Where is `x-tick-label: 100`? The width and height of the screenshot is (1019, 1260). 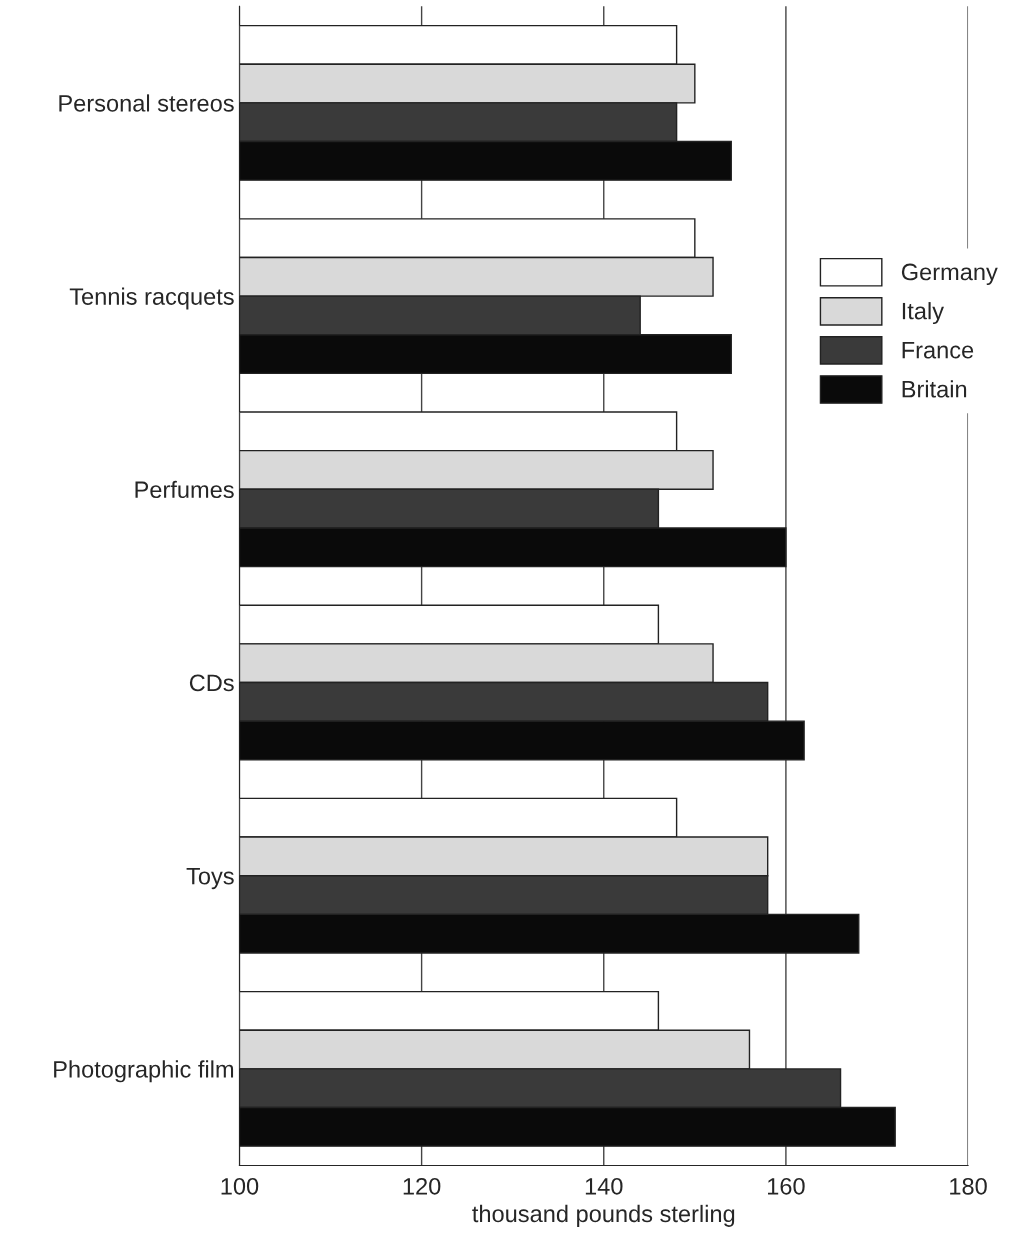 x-tick-label: 100 is located at coordinates (240, 1186).